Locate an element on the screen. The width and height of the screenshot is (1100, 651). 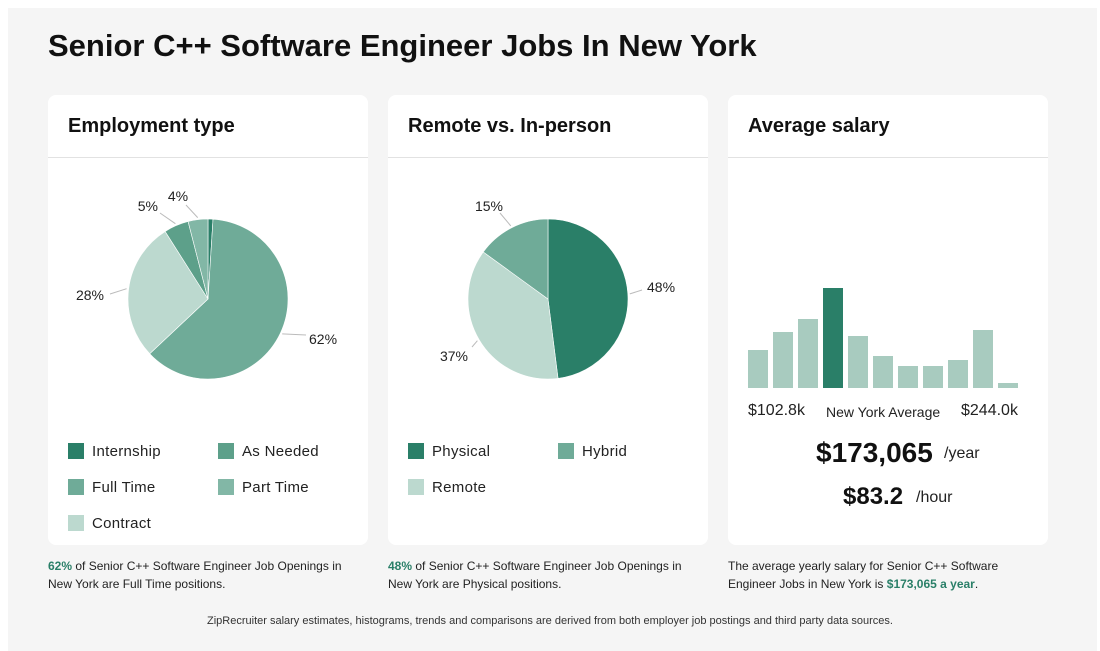
pie-label-contract: 28% is located at coordinates (90, 295).